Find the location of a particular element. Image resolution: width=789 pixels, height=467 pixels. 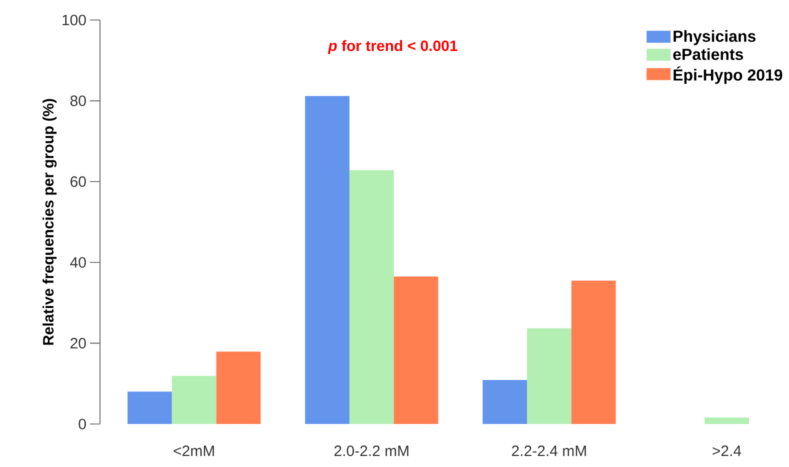

annotation: p for trend < 0.001 is located at coordinates (393, 47).